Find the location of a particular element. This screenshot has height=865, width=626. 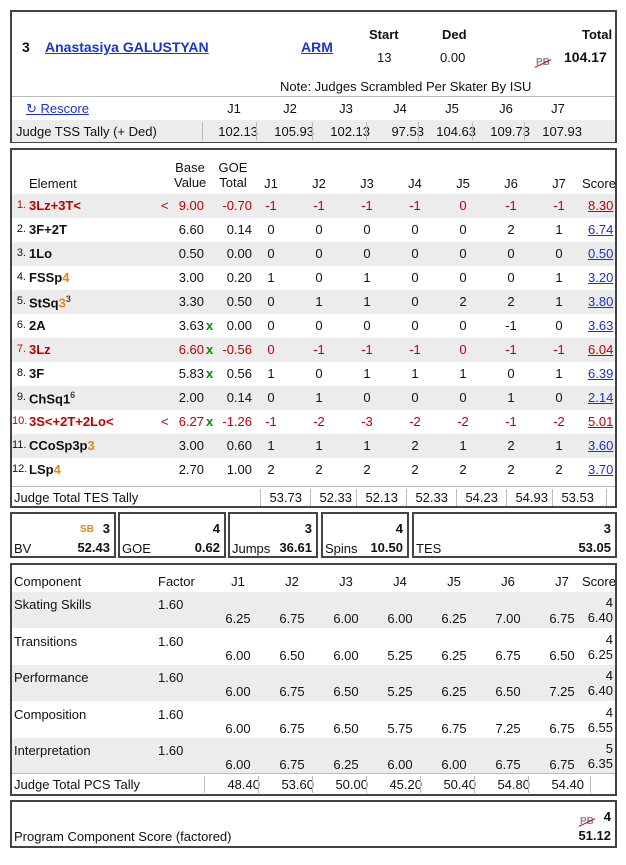

component-judge-7: 7.25 is located at coordinates (562, 691).